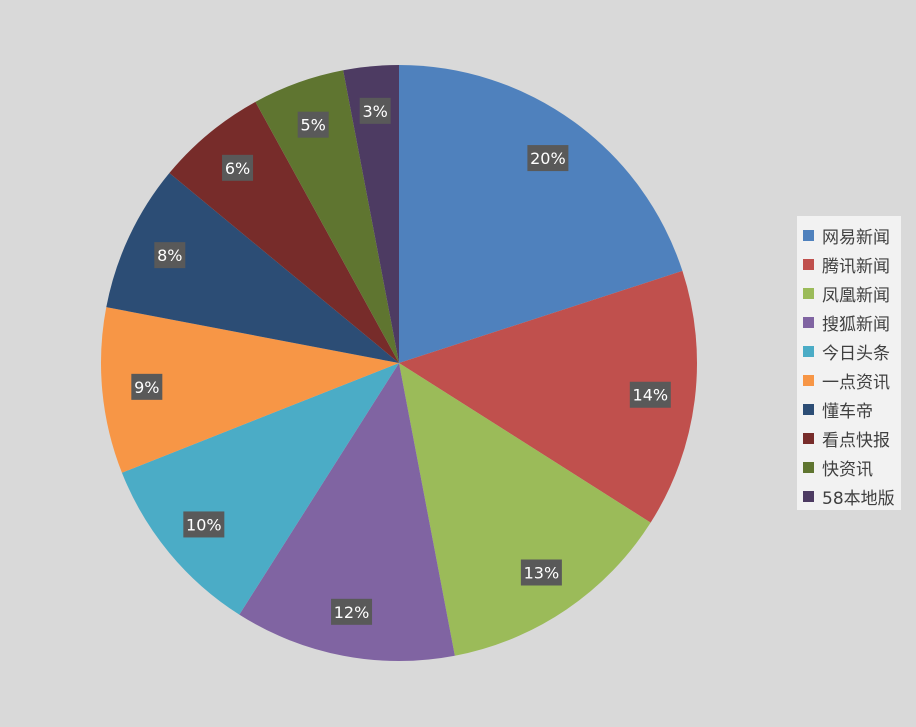 The width and height of the screenshot is (916, 727). What do you see at coordinates (856, 383) in the screenshot?
I see `legend-label: 一点资讯` at bounding box center [856, 383].